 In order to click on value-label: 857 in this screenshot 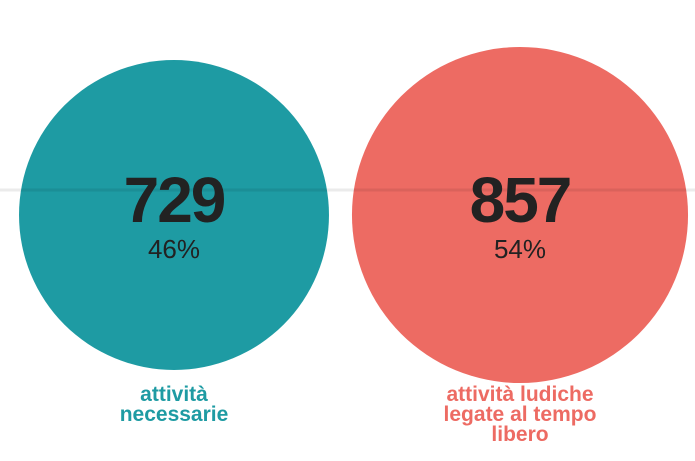, I will do `click(520, 200)`.